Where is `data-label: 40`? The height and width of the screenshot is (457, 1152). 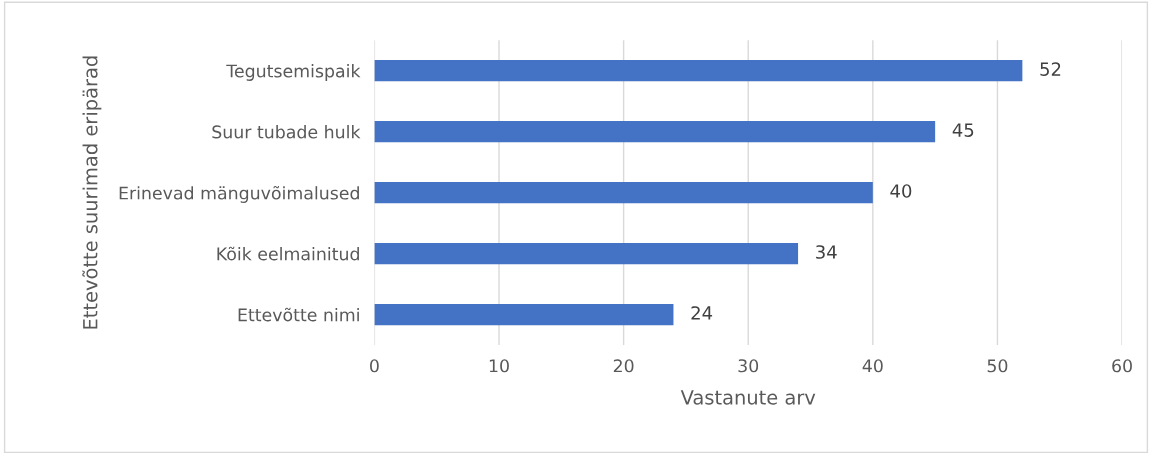 data-label: 40 is located at coordinates (901, 191).